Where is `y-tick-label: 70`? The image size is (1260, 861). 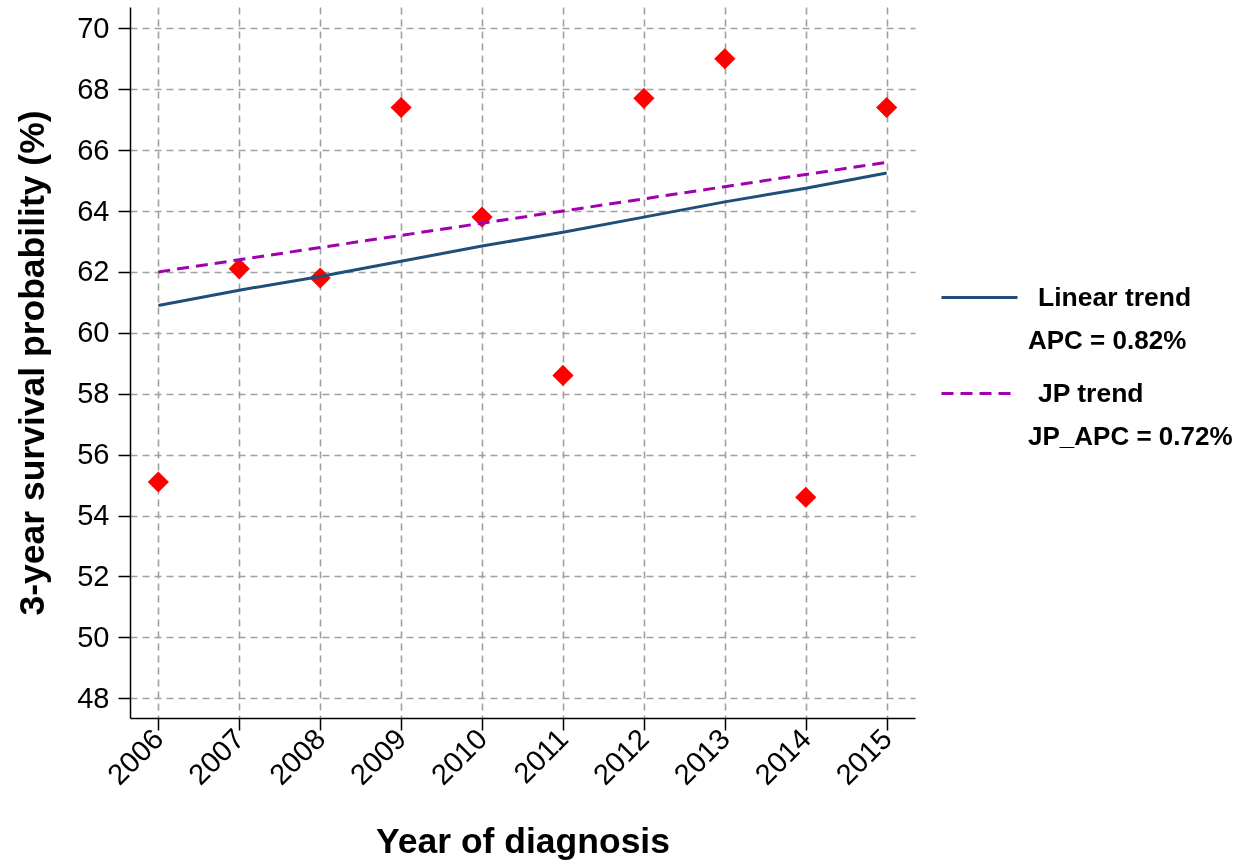
y-tick-label: 70 is located at coordinates (93, 27).